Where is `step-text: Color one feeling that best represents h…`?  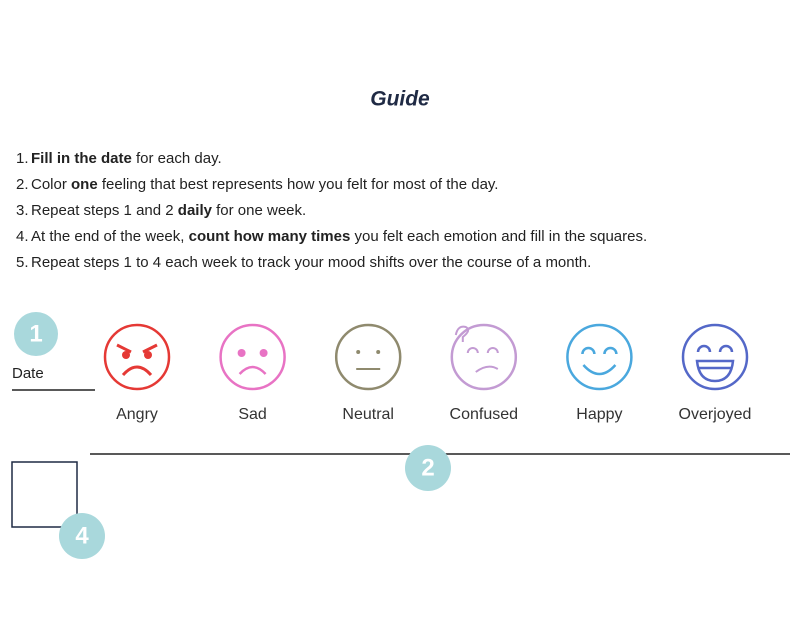
step-text: Color one feeling that best represents h… is located at coordinates (264, 184).